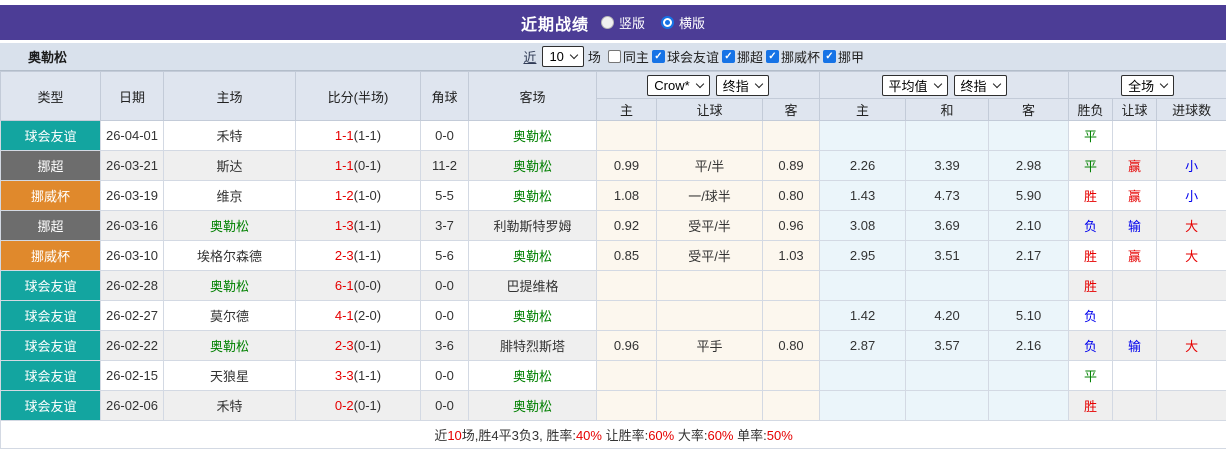 This screenshot has width=1226, height=453. What do you see at coordinates (709, 195) in the screenshot?
I see `handicap-line: 一/球半` at bounding box center [709, 195].